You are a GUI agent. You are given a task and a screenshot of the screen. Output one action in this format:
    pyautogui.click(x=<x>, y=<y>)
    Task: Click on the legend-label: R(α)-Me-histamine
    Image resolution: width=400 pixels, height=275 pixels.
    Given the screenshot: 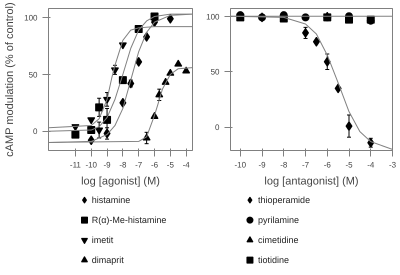 What is the action you would take?
    pyautogui.click(x=129, y=220)
    